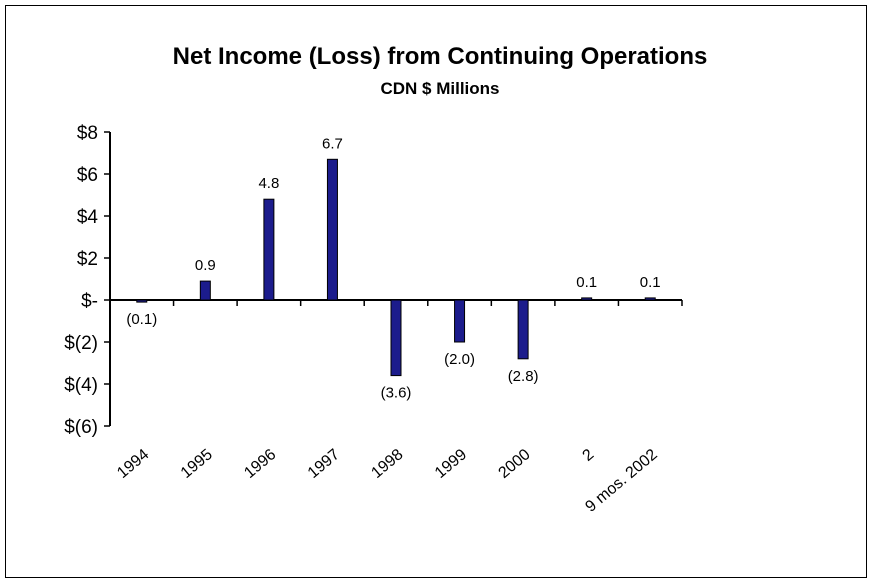  I want to click on x-tick-label: 1998, so click(387, 464).